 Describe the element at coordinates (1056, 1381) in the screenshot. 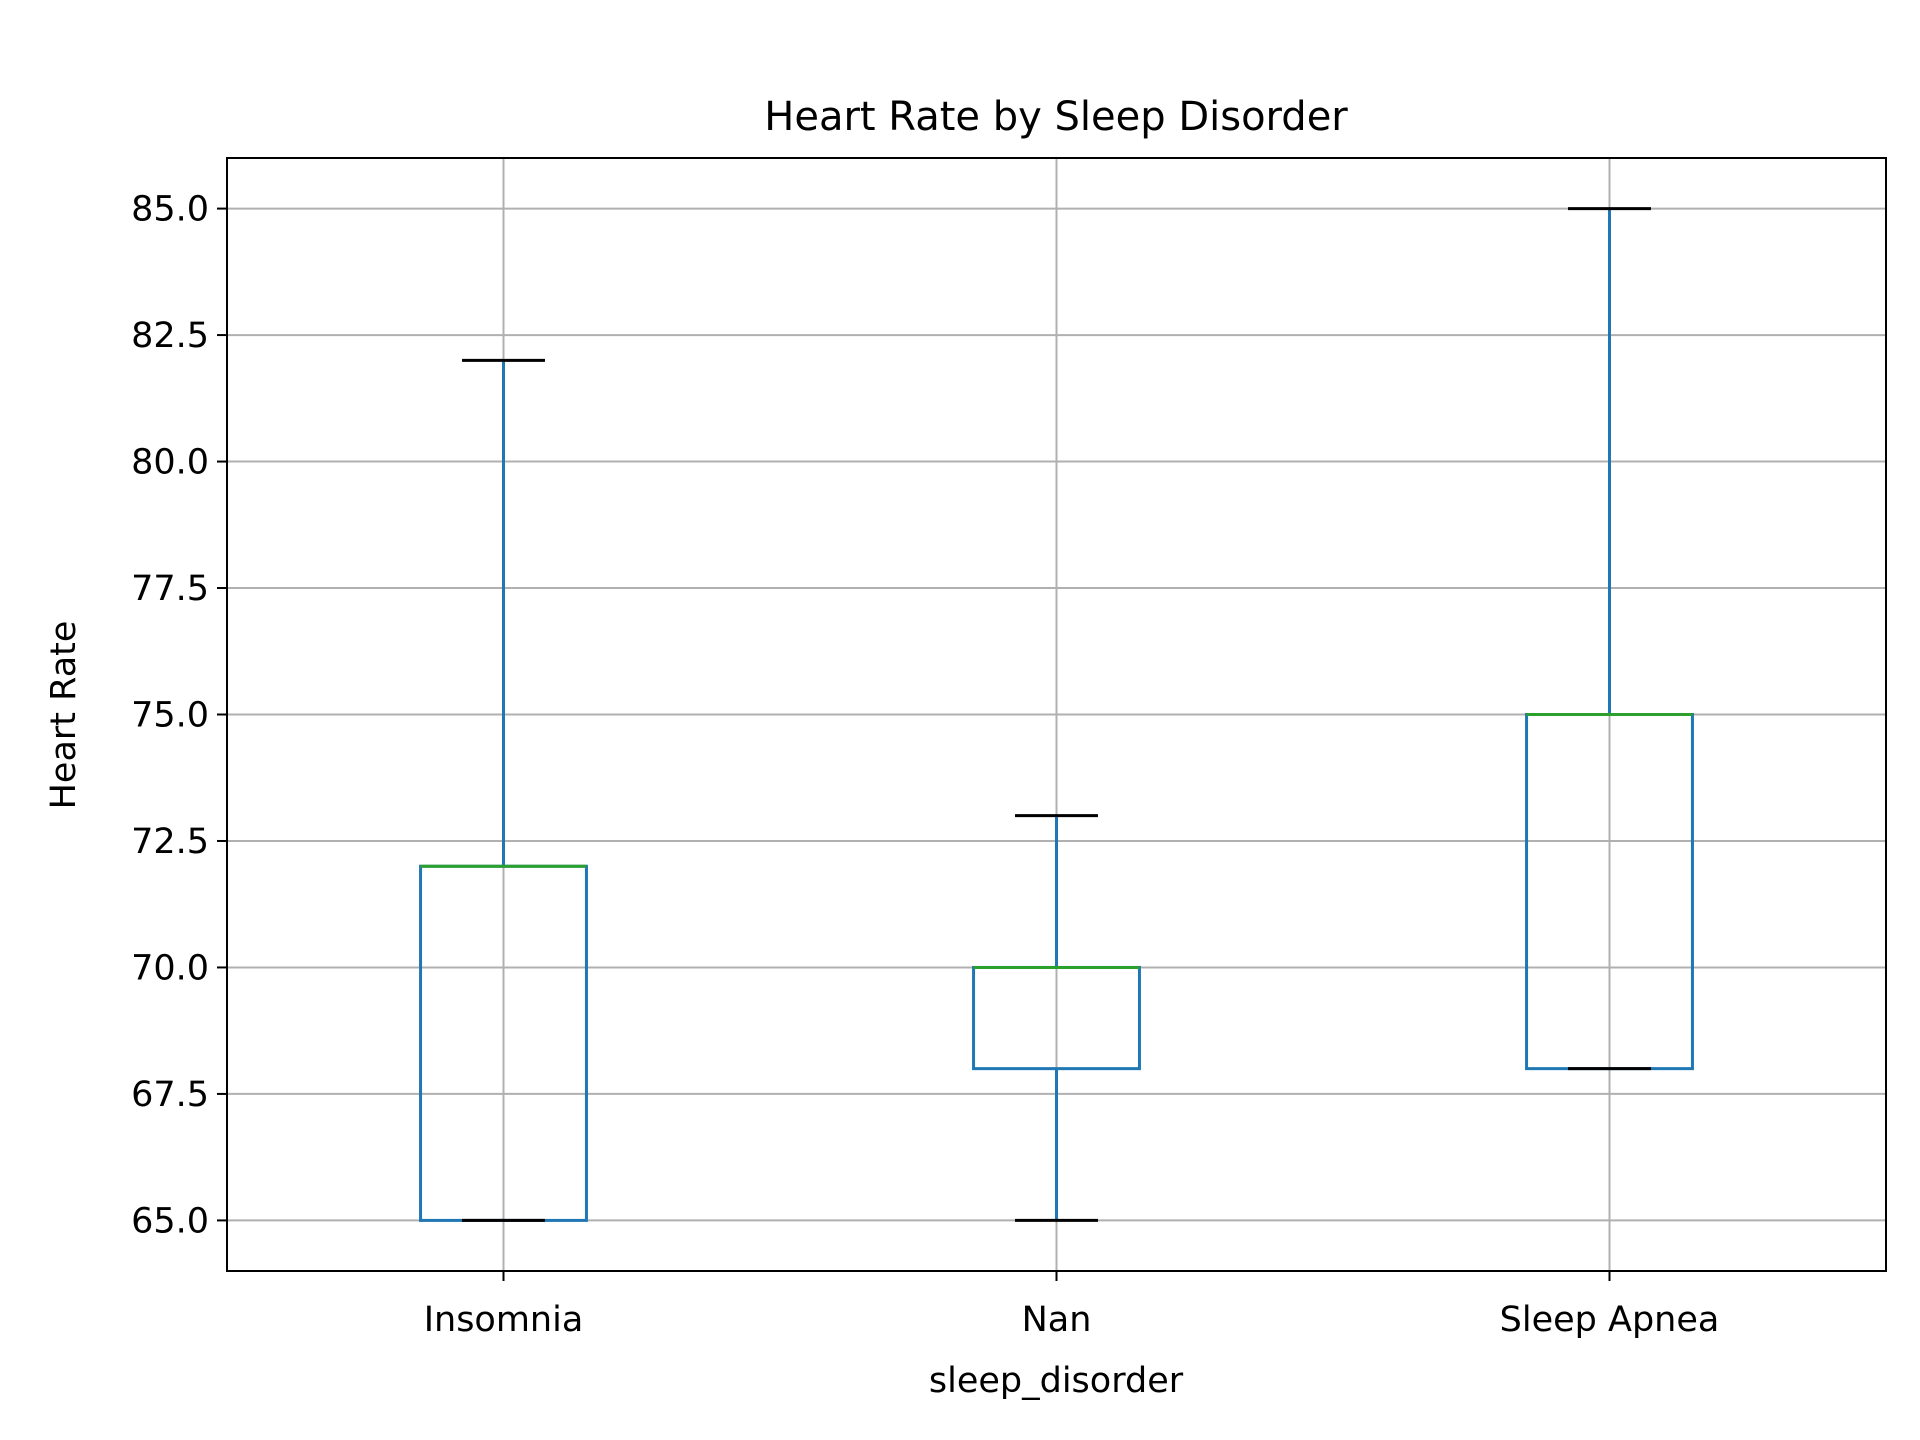

I see `x-axis-label: sleep_disorder` at that location.